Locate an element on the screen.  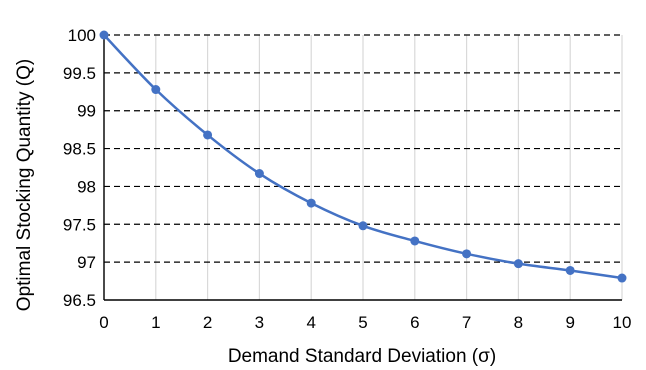
x-tick-label: 7 is located at coordinates (466, 322).